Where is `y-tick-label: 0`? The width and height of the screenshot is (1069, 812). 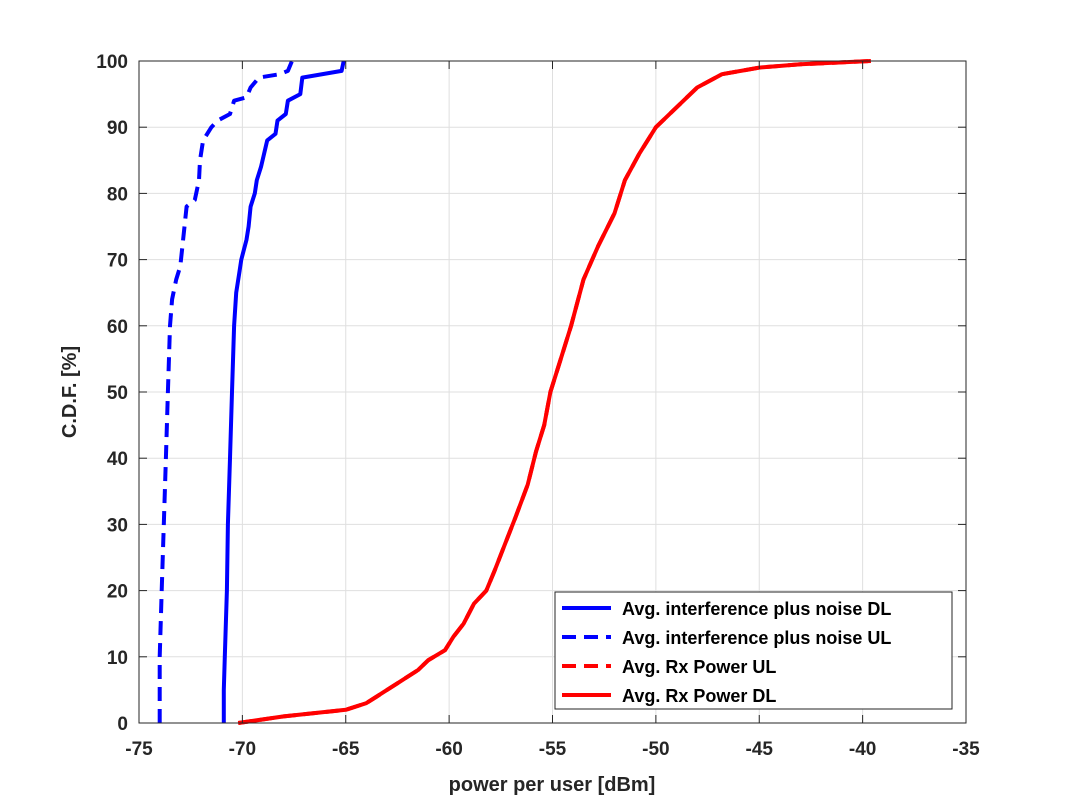 y-tick-label: 0 is located at coordinates (122, 724).